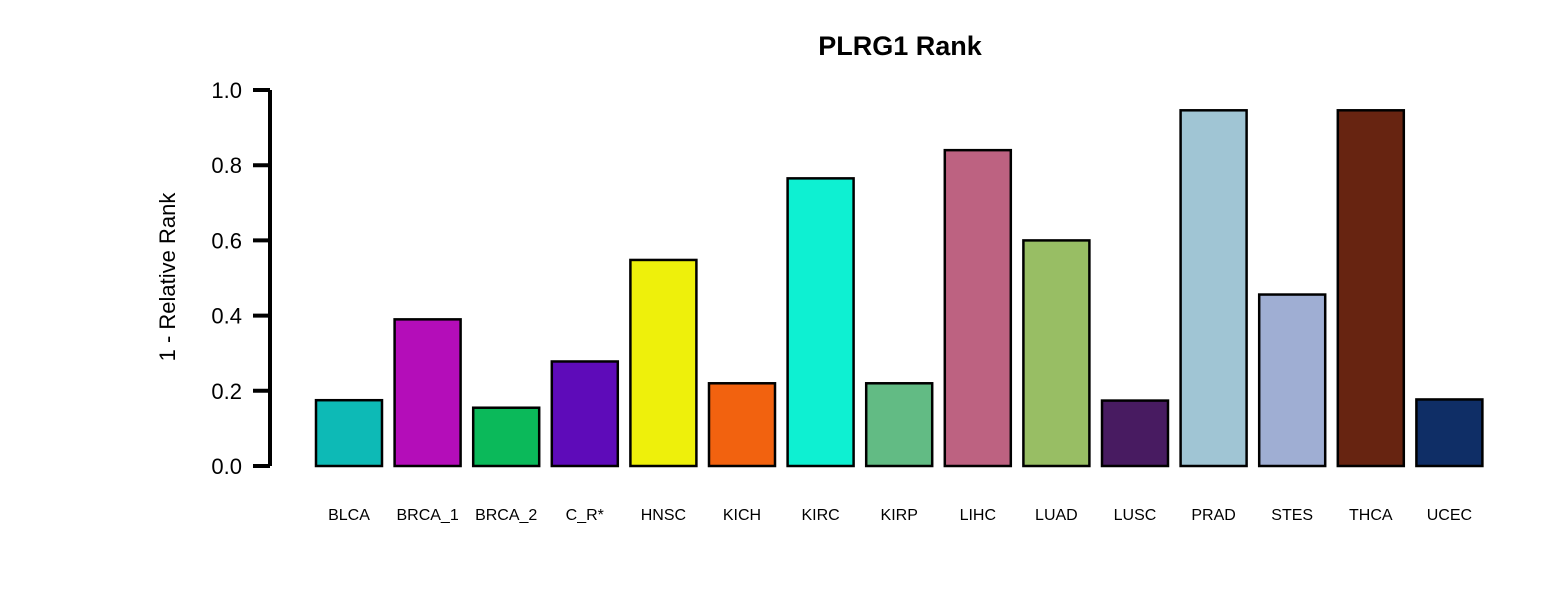  What do you see at coordinates (226, 466) in the screenshot?
I see `y-tick-label: 0.0` at bounding box center [226, 466].